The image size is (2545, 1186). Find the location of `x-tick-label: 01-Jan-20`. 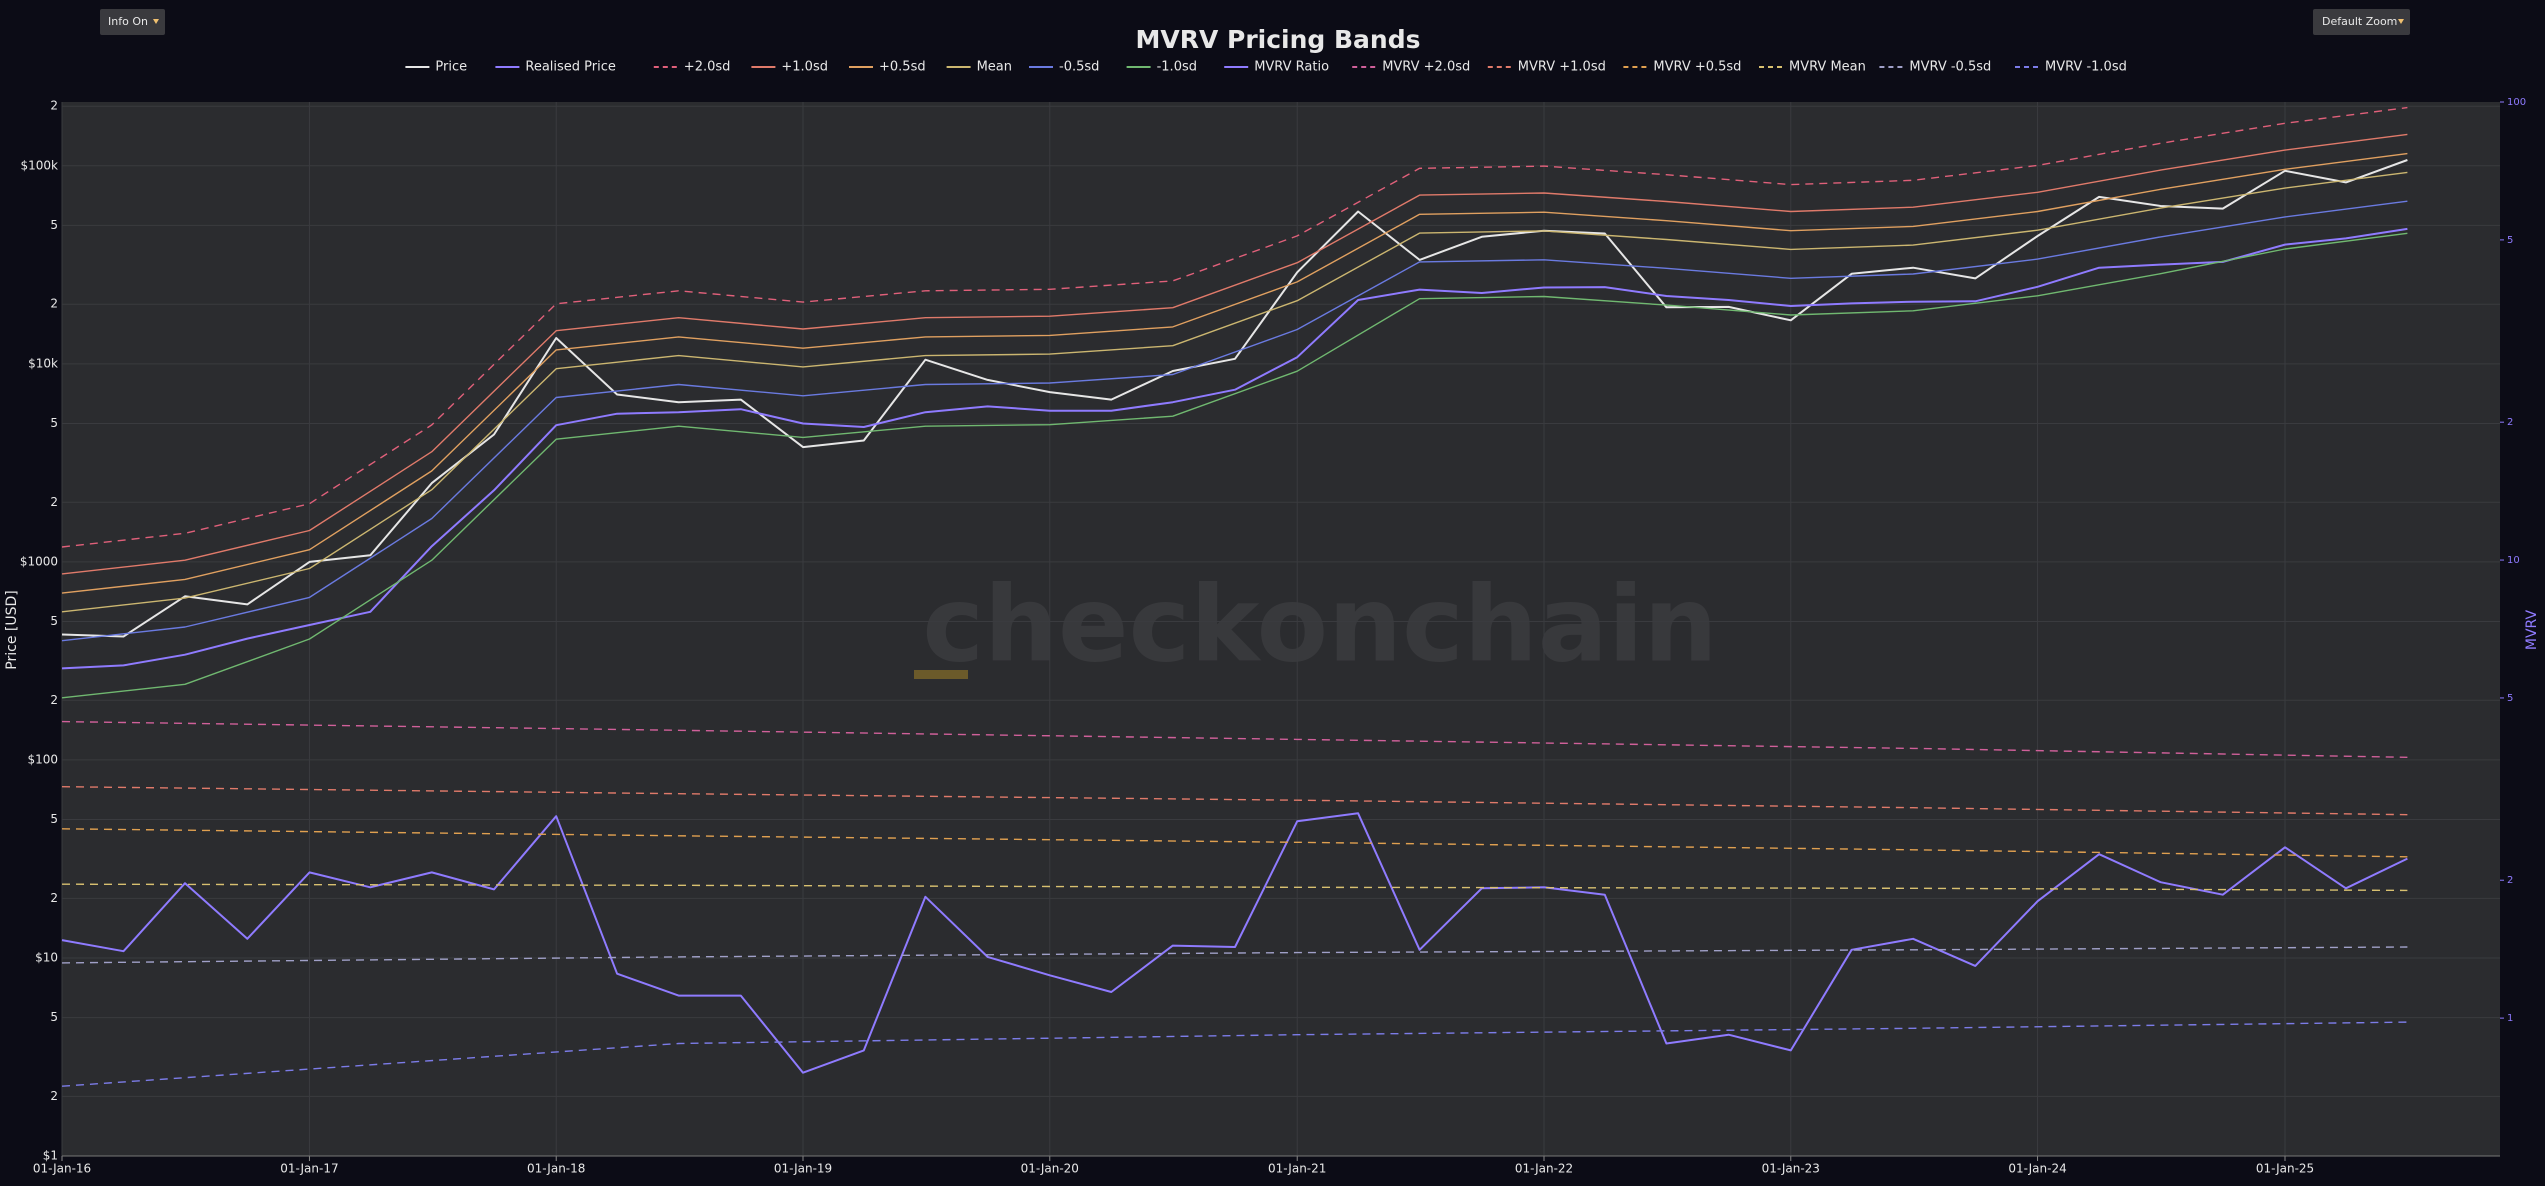

x-tick-label: 01-Jan-20 is located at coordinates (1050, 1169).